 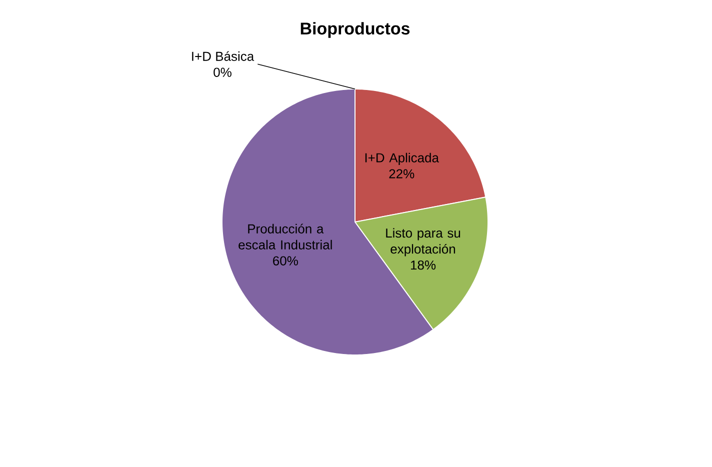 I want to click on category-label: I+D Básica, so click(x=223, y=56).